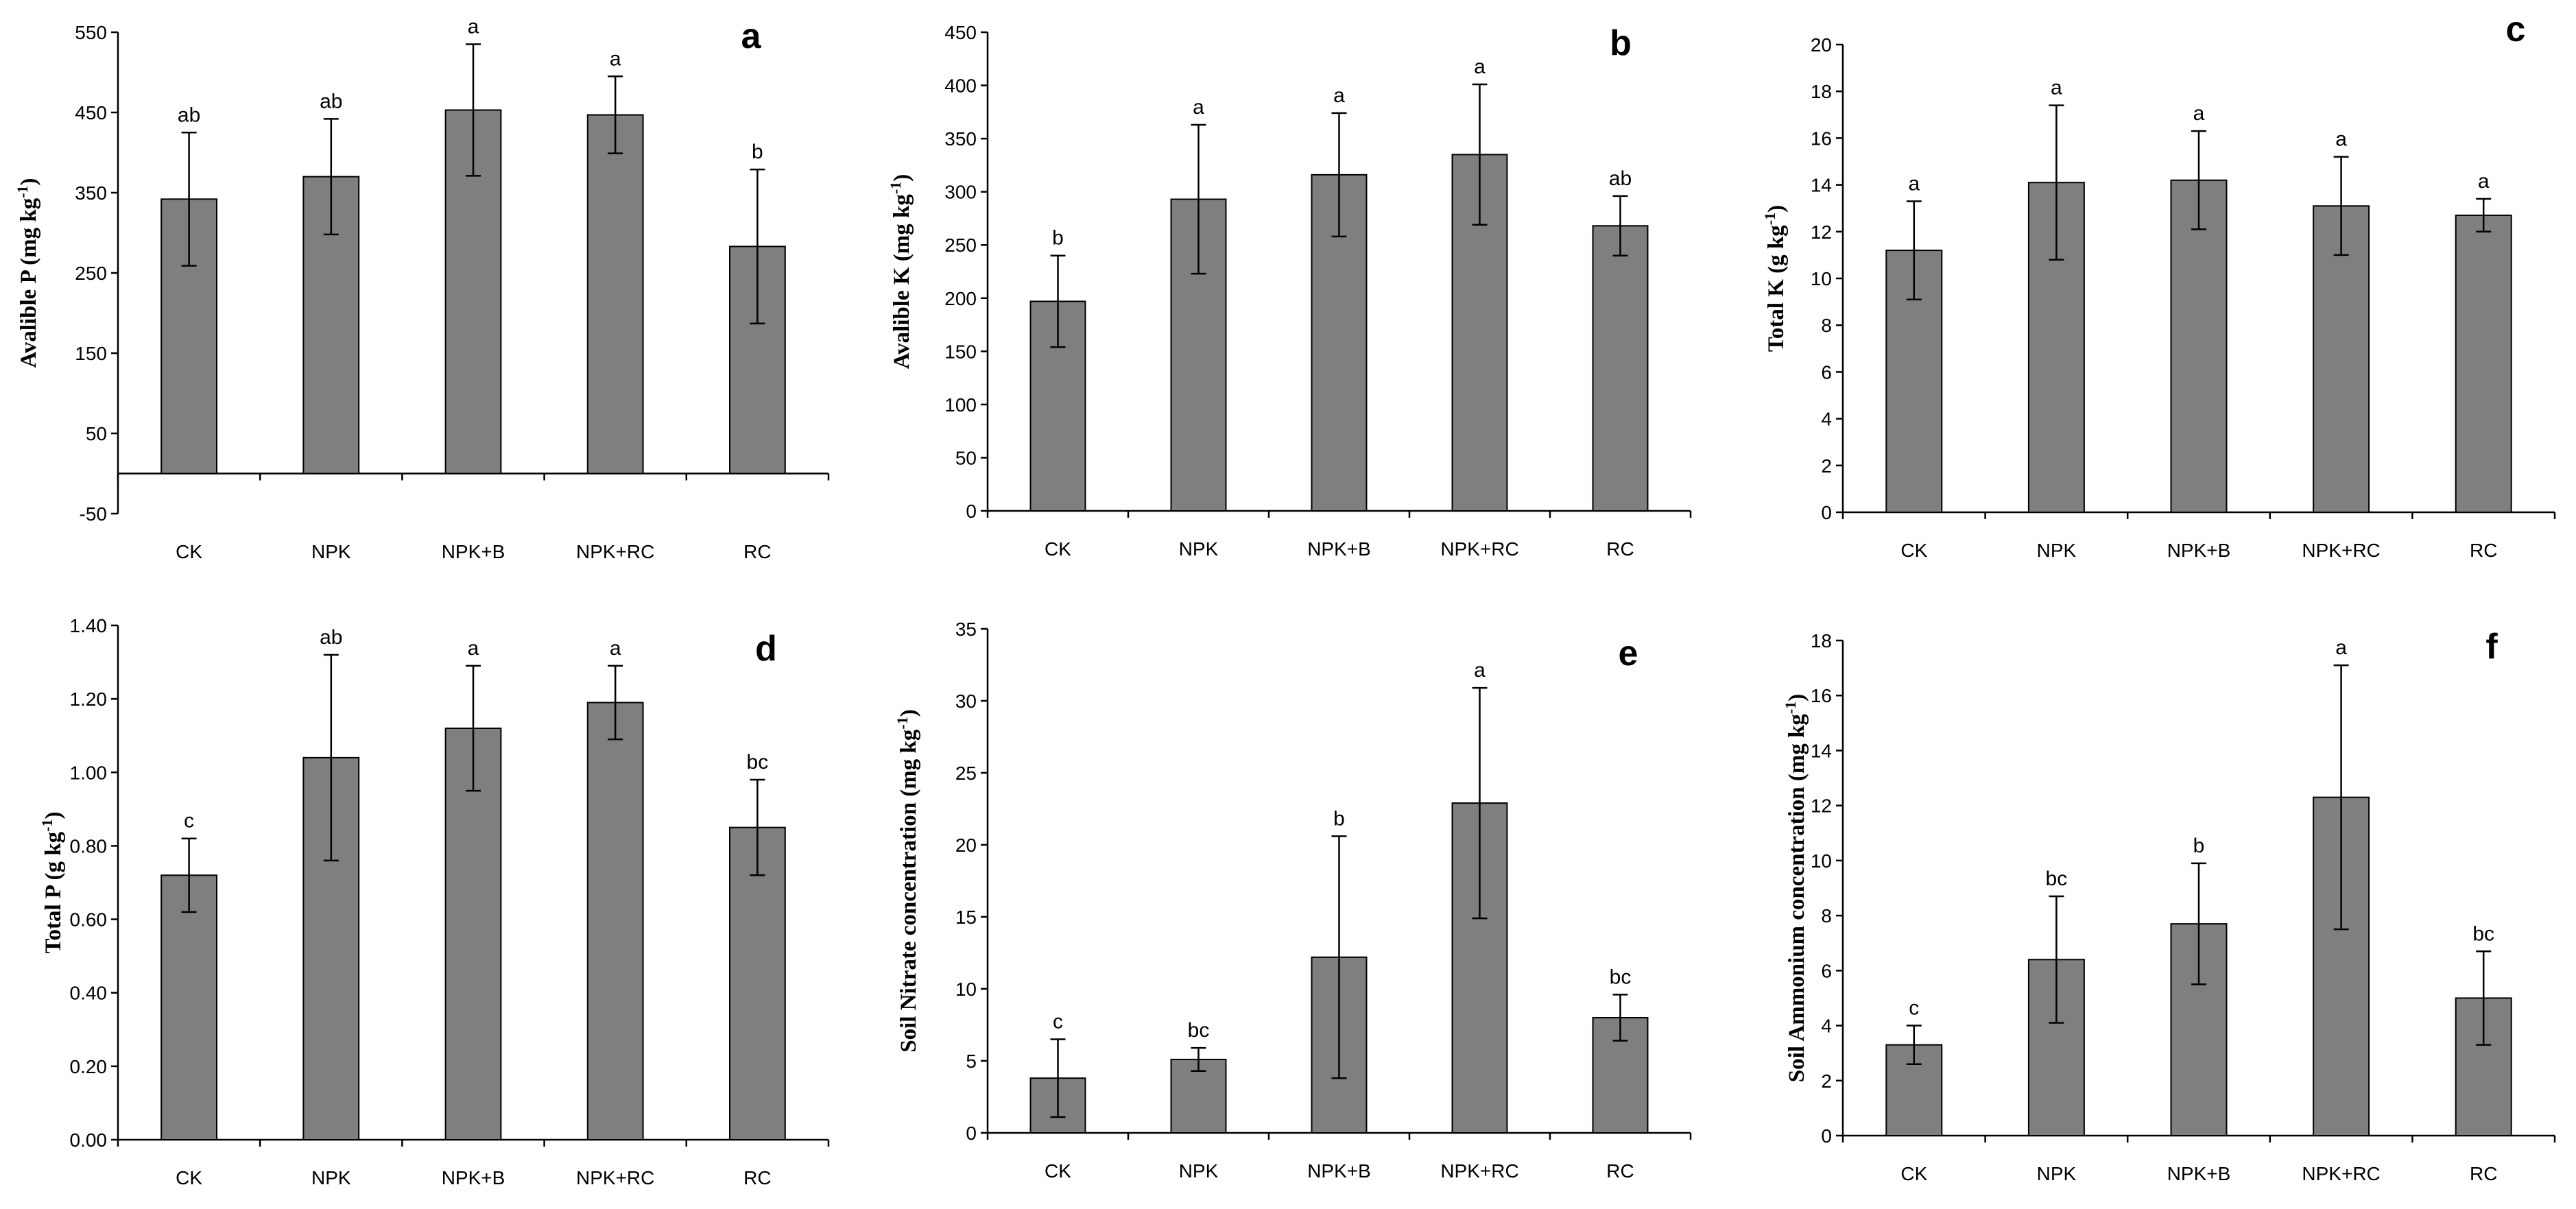 The height and width of the screenshot is (1209, 2576). Describe the element at coordinates (53, 892) in the screenshot. I see `y-axis-title-text: Total P (g kg` at that location.